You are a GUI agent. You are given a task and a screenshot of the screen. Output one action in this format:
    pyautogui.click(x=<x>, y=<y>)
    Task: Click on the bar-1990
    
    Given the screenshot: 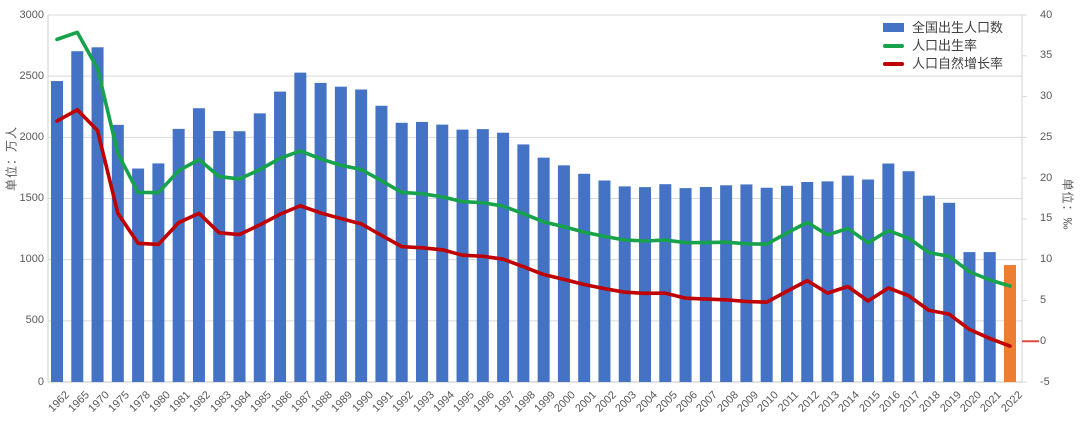 What is the action you would take?
    pyautogui.click(x=361, y=235)
    